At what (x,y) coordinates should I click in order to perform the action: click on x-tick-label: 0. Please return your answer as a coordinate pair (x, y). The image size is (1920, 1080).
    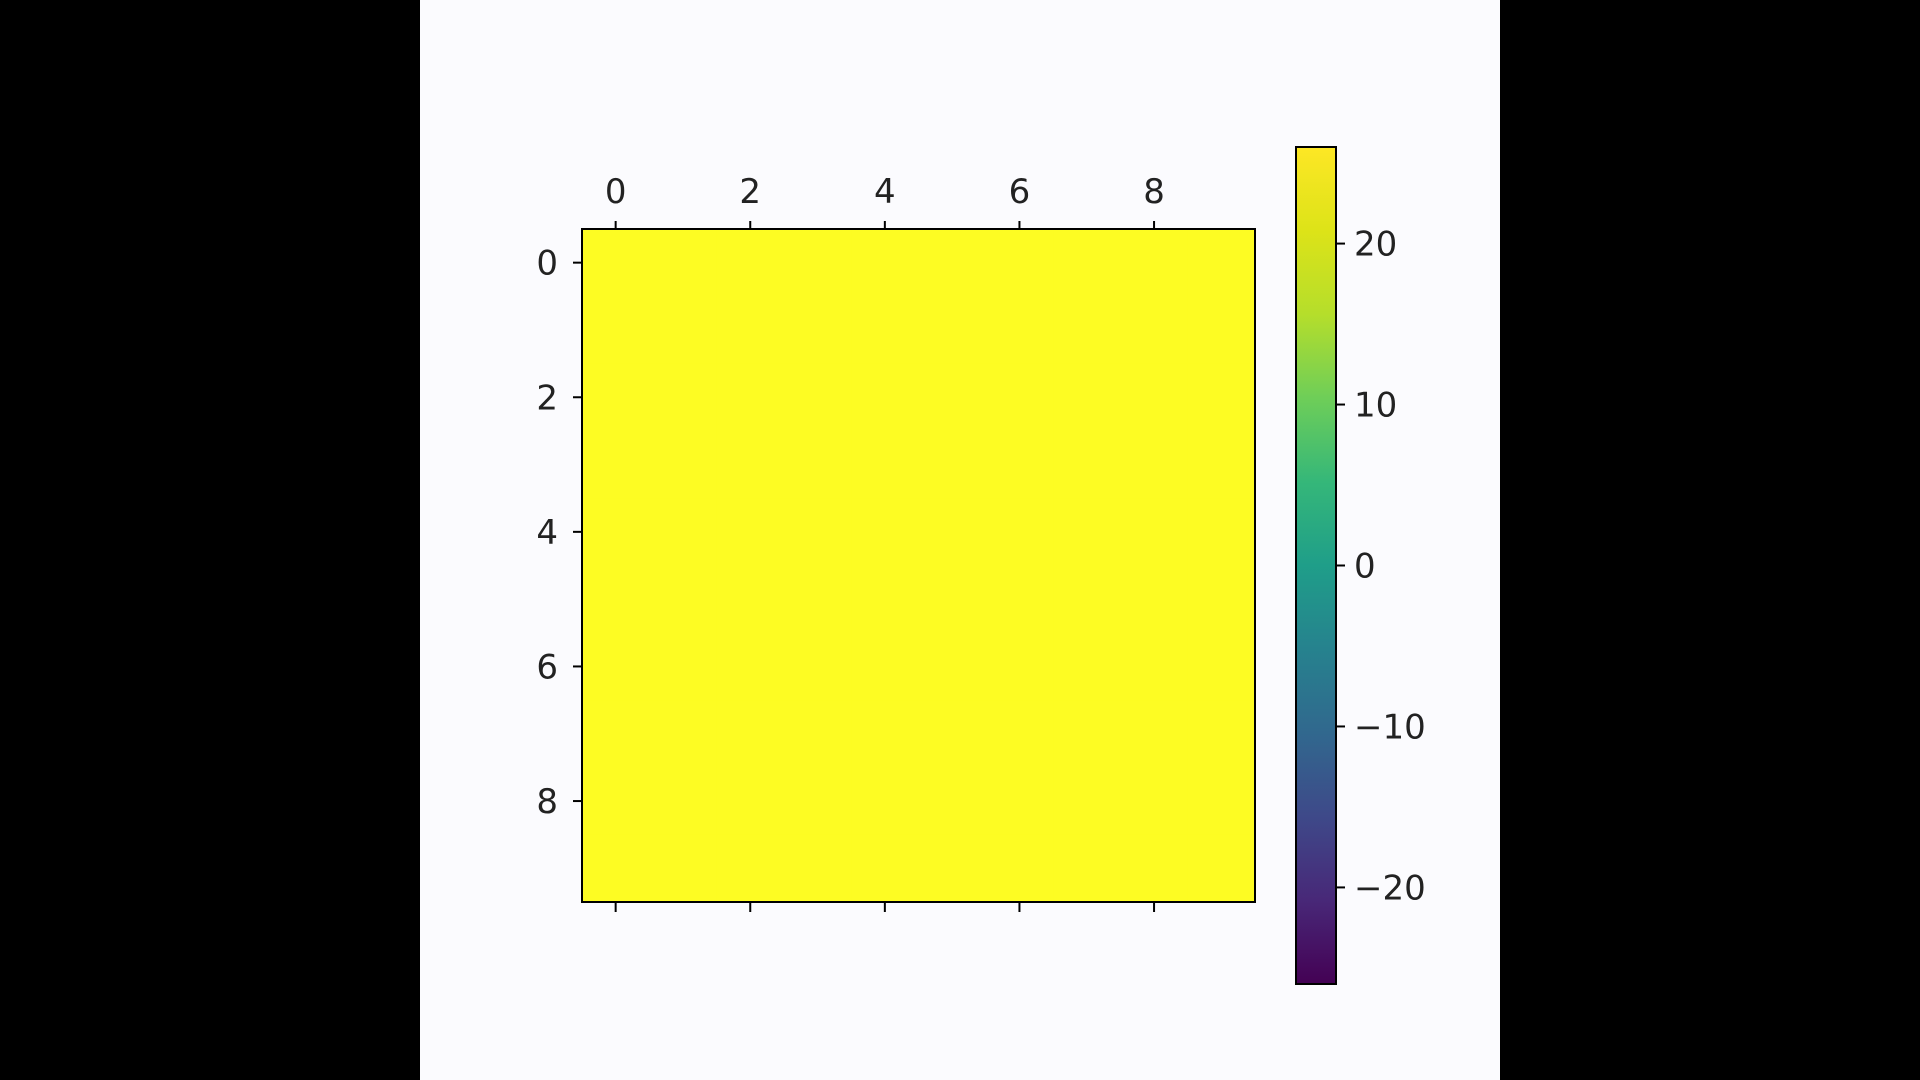
    Looking at the image, I should click on (616, 192).